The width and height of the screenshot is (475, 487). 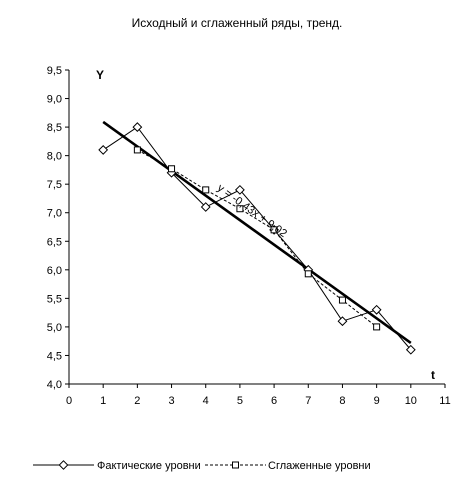 I want to click on x-tick-label: 2, so click(x=137, y=401).